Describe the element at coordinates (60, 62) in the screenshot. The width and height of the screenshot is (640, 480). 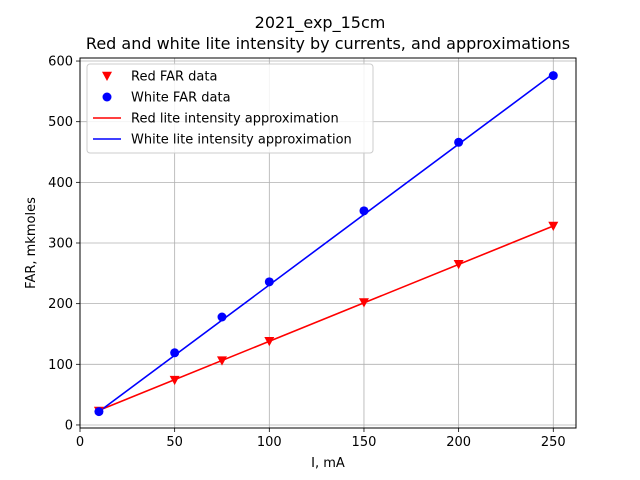
I see `y-tick-label: 600` at that location.